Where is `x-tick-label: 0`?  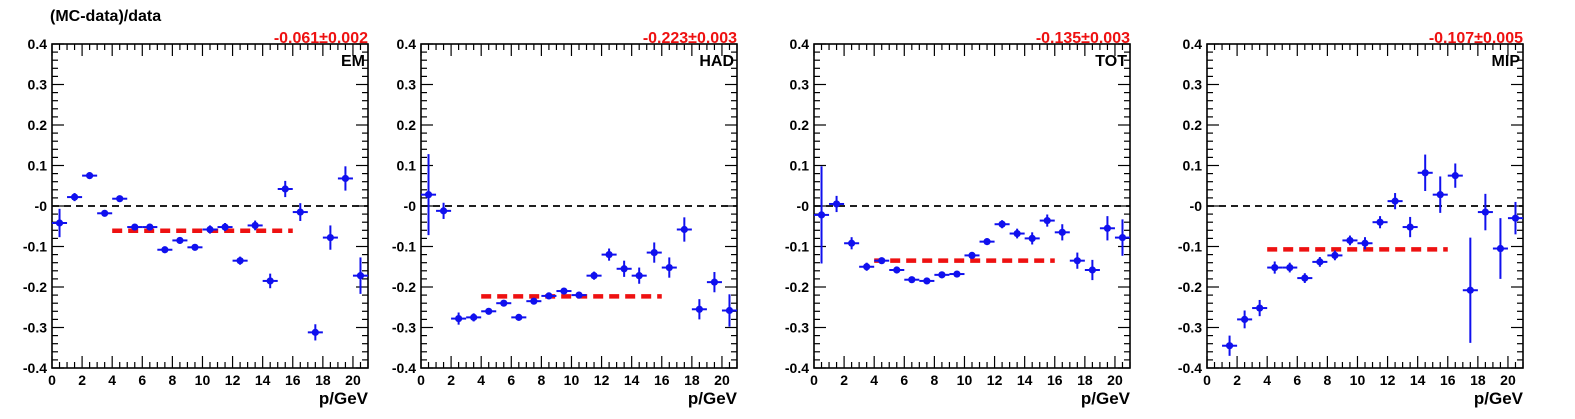
x-tick-label: 0 is located at coordinates (814, 380).